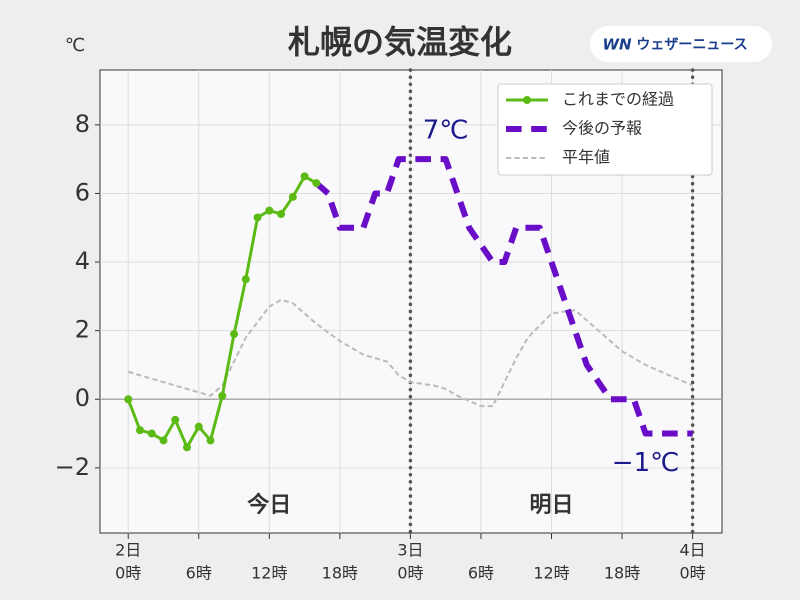  What do you see at coordinates (691, 45) in the screenshot?
I see `logo-text: ウェザーニュース` at bounding box center [691, 45].